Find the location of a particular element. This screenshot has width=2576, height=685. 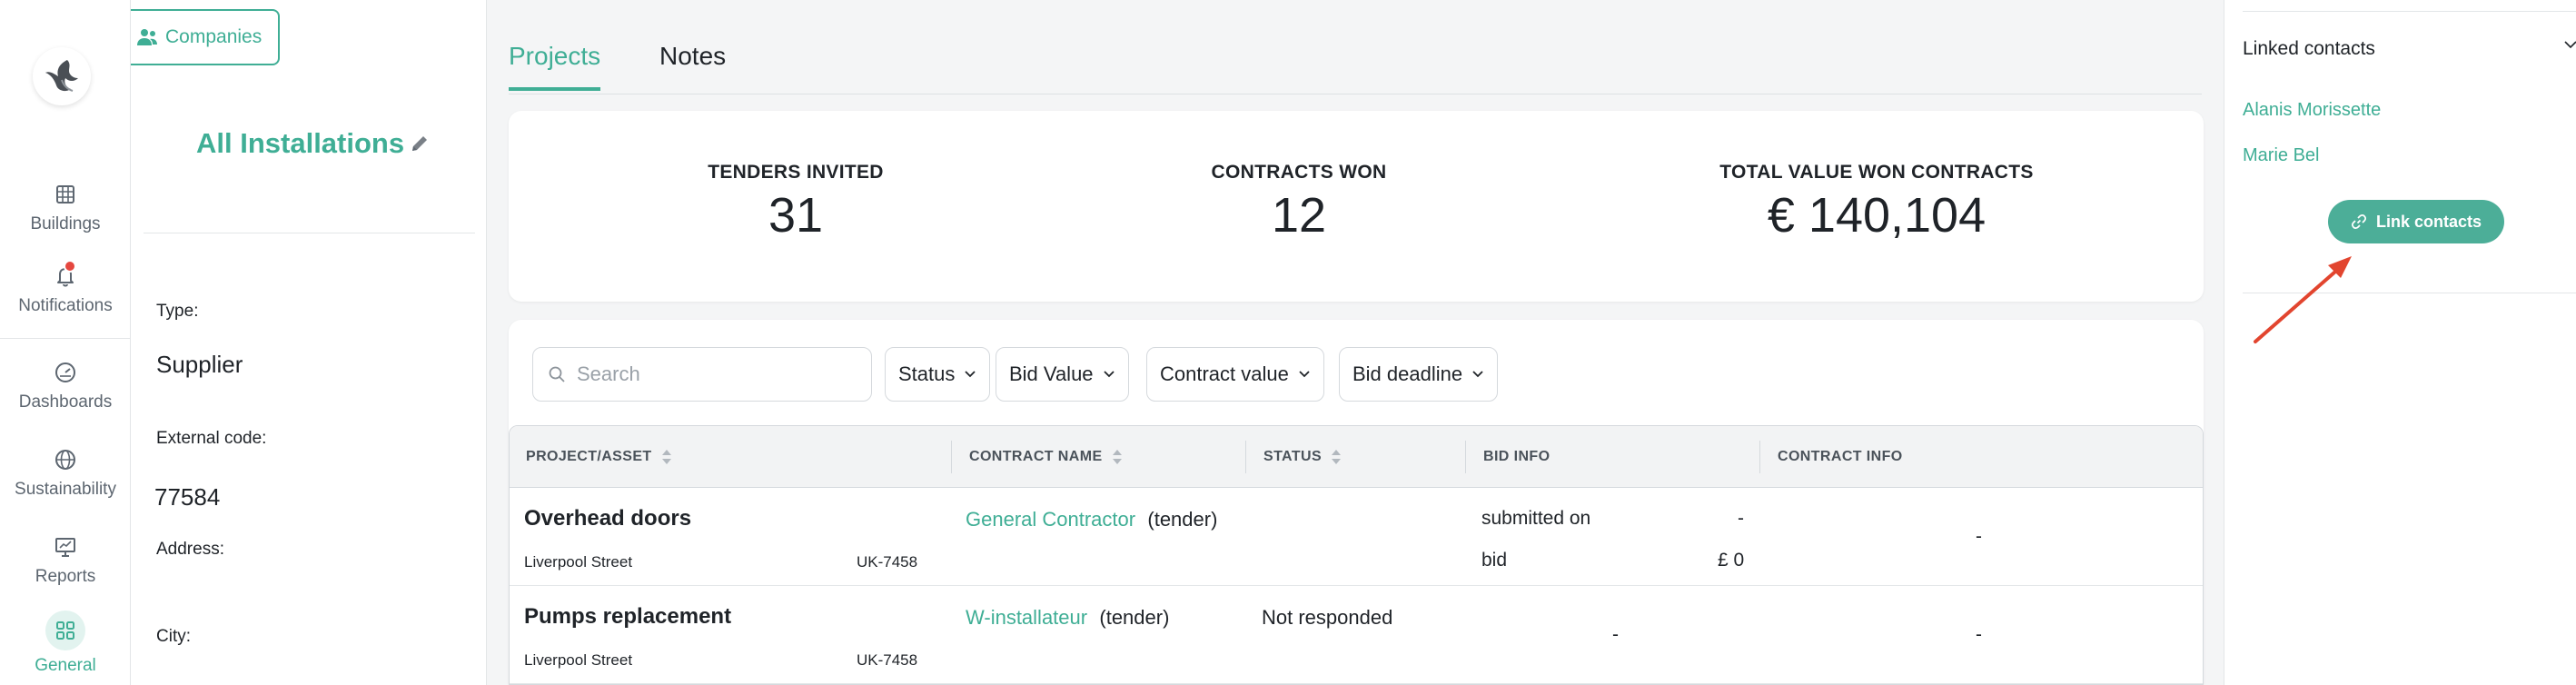

contact-link-marie-bel: Marie Bel is located at coordinates (2281, 155).